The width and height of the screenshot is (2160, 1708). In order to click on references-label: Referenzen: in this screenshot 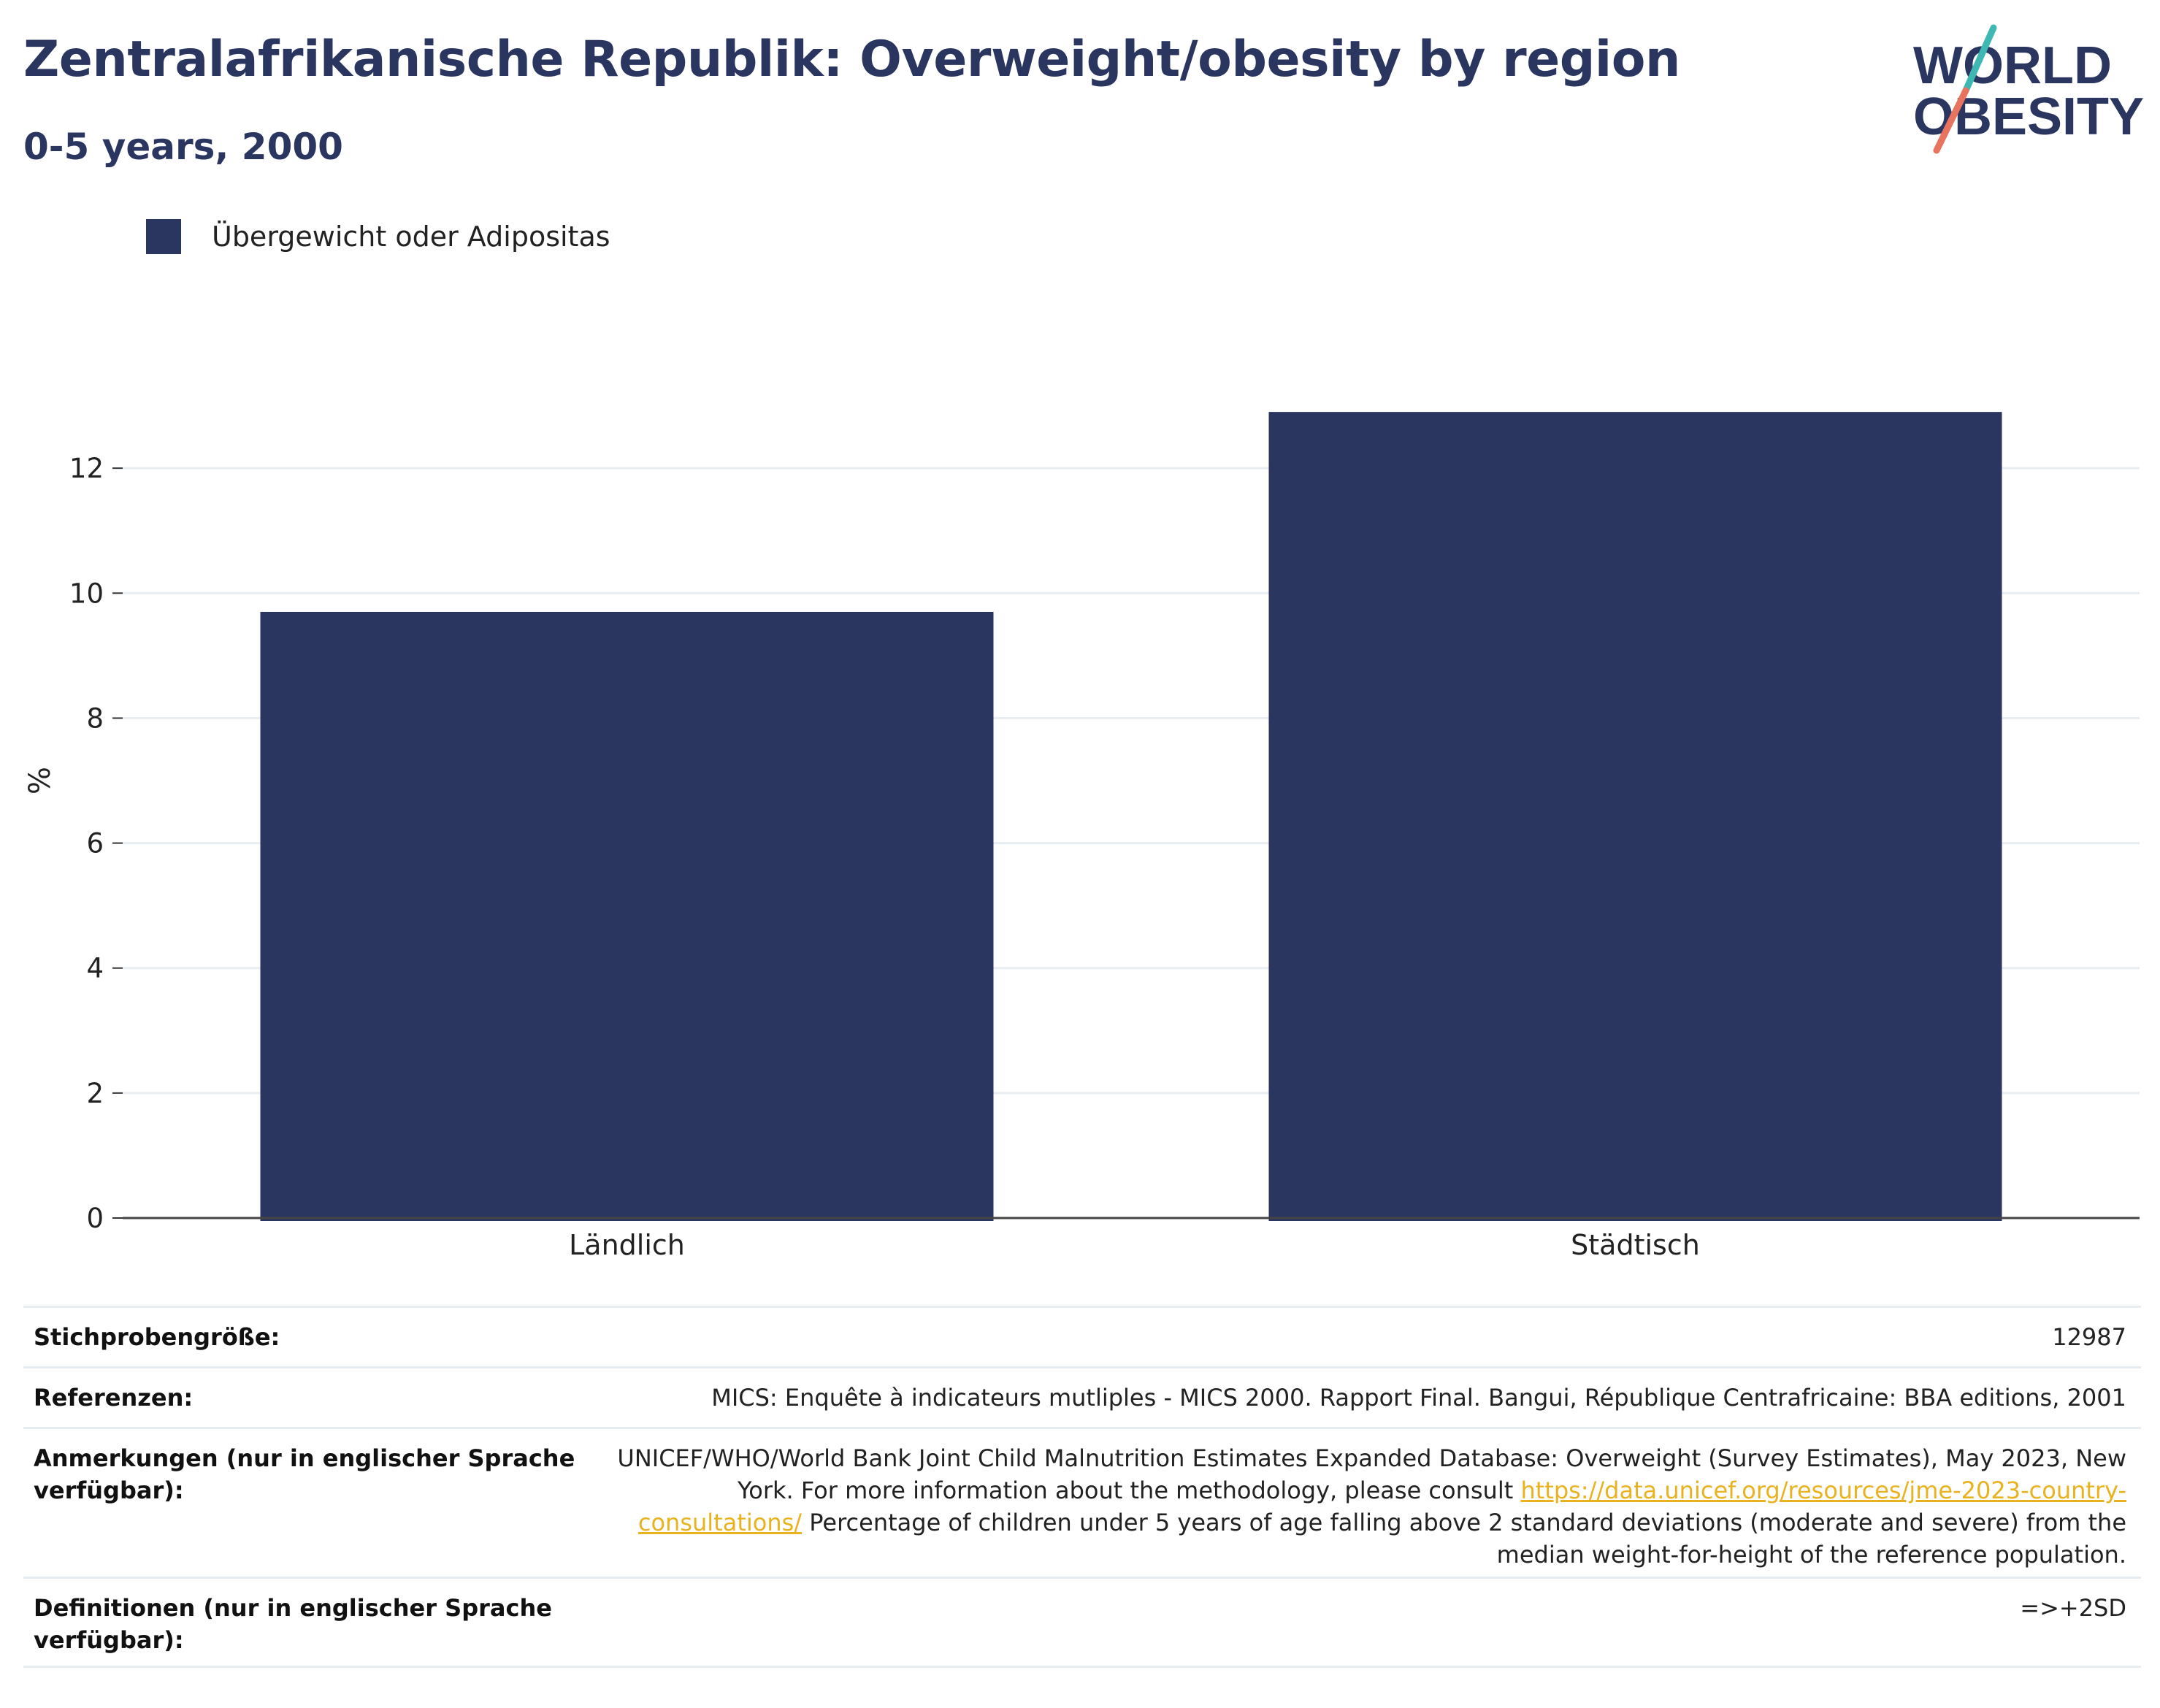, I will do `click(114, 1398)`.